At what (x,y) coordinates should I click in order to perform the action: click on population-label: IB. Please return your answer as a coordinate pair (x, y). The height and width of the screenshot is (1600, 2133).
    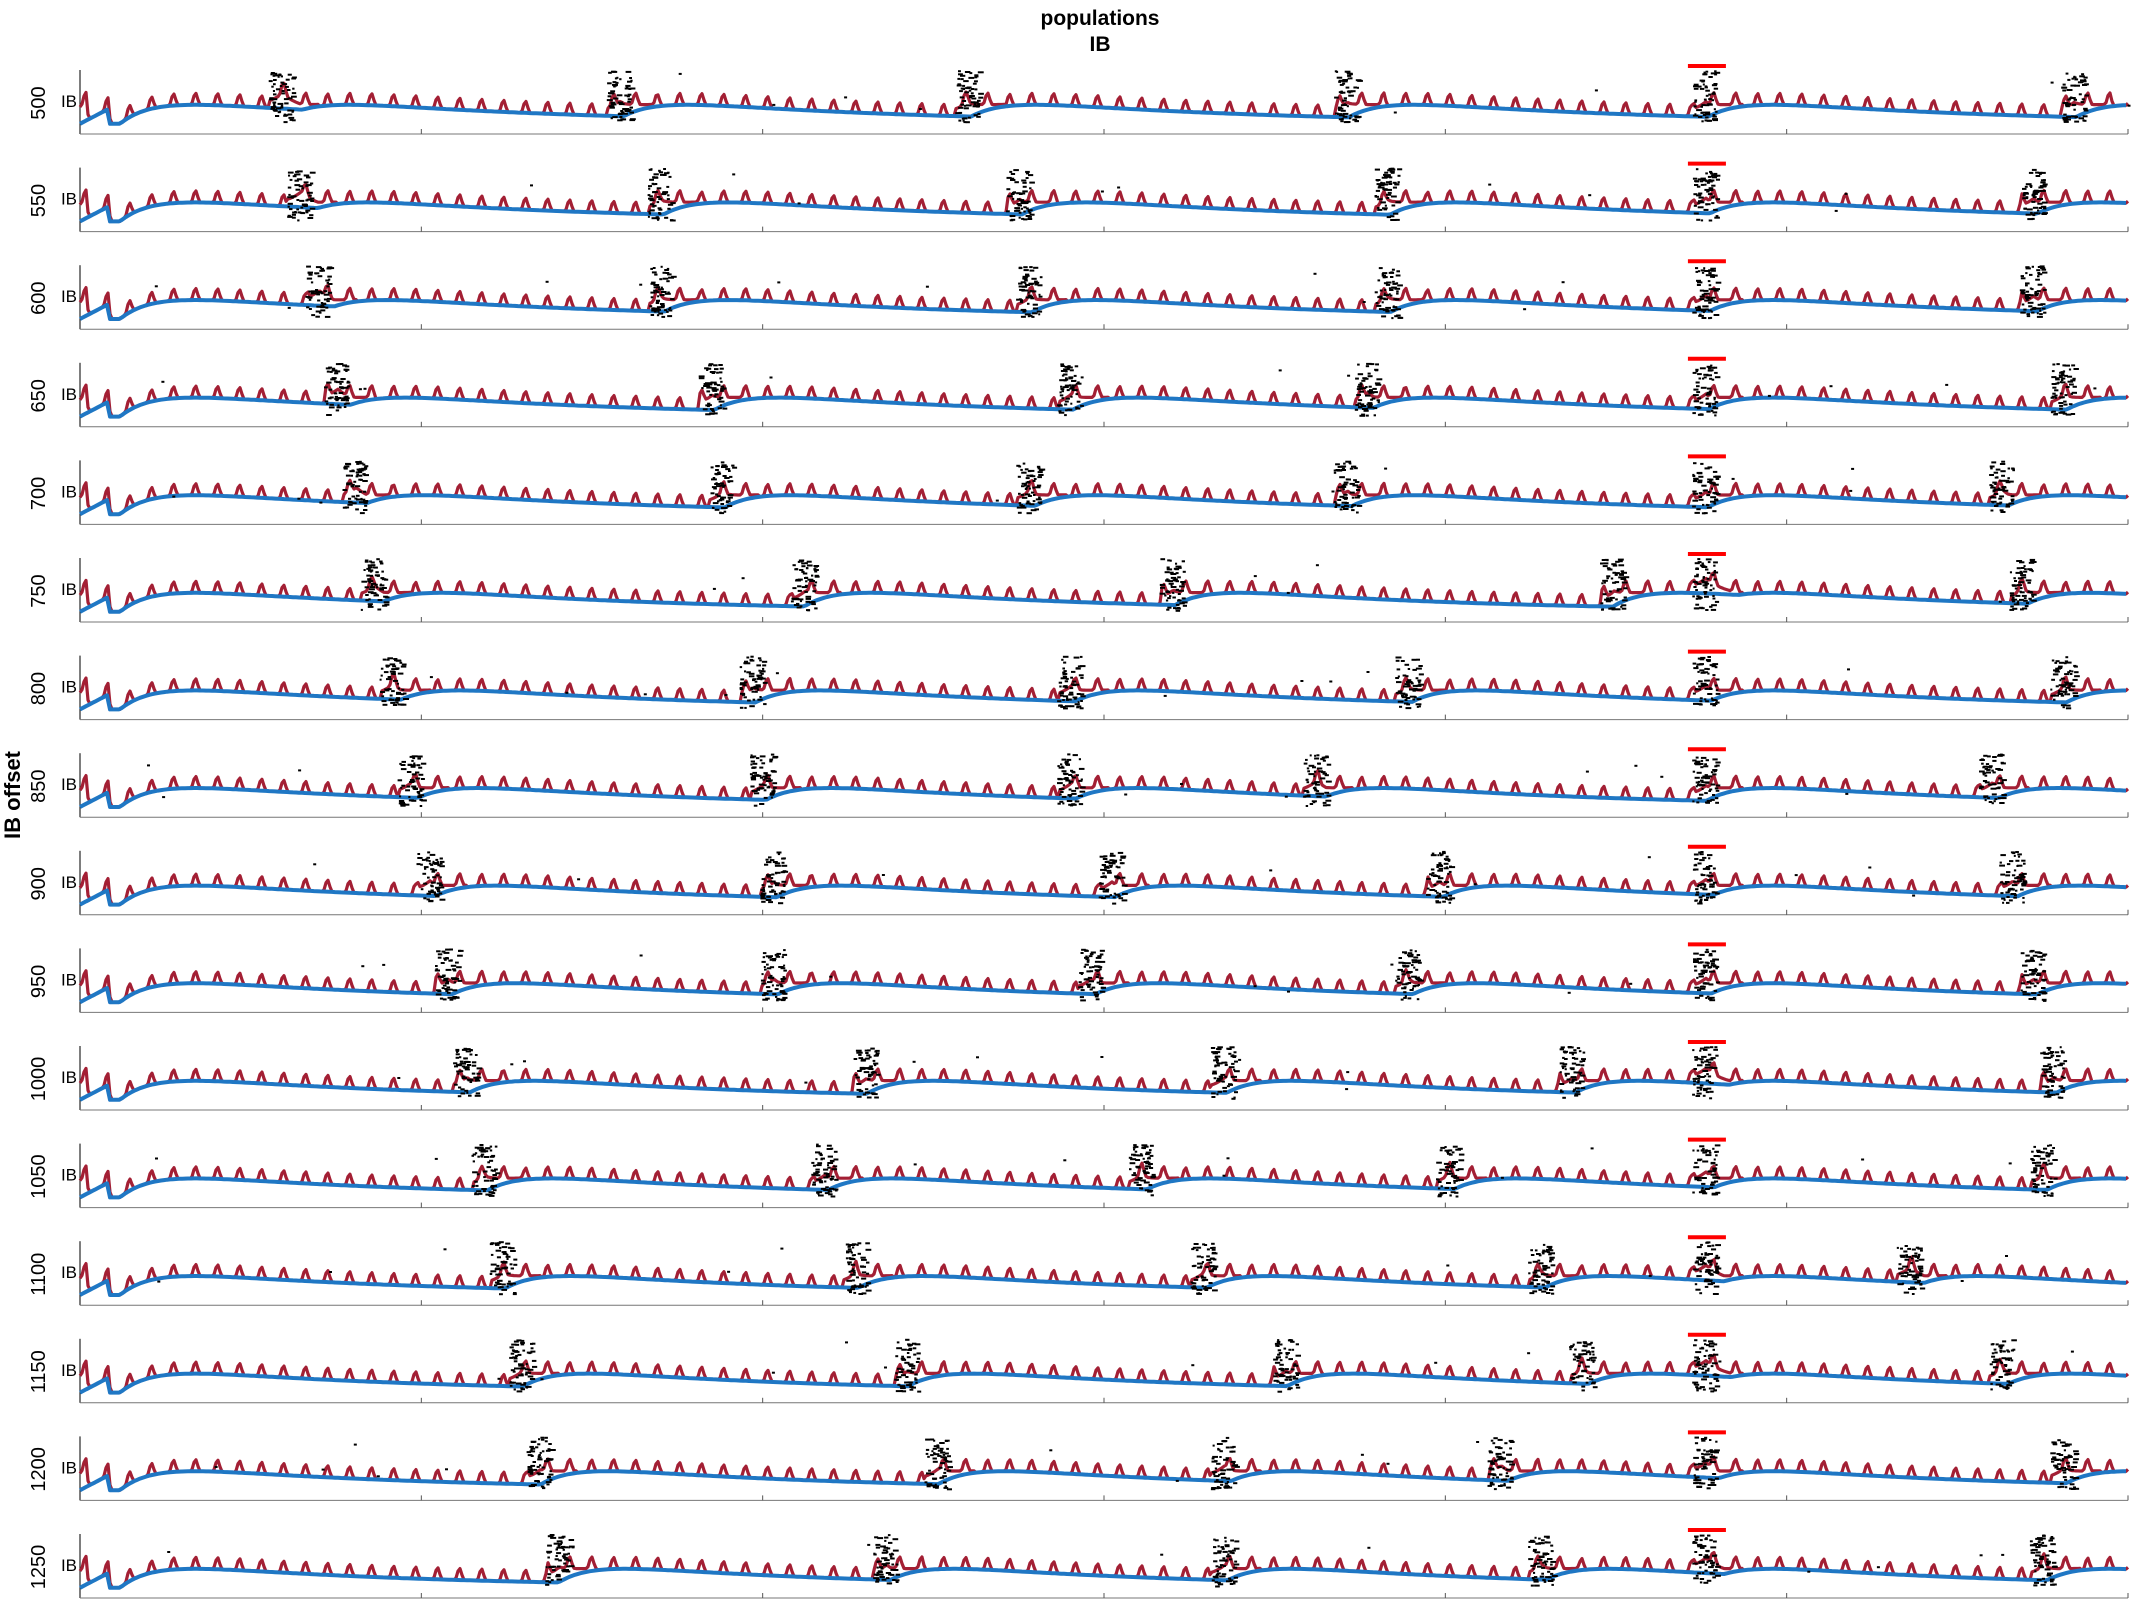
    Looking at the image, I should click on (69, 687).